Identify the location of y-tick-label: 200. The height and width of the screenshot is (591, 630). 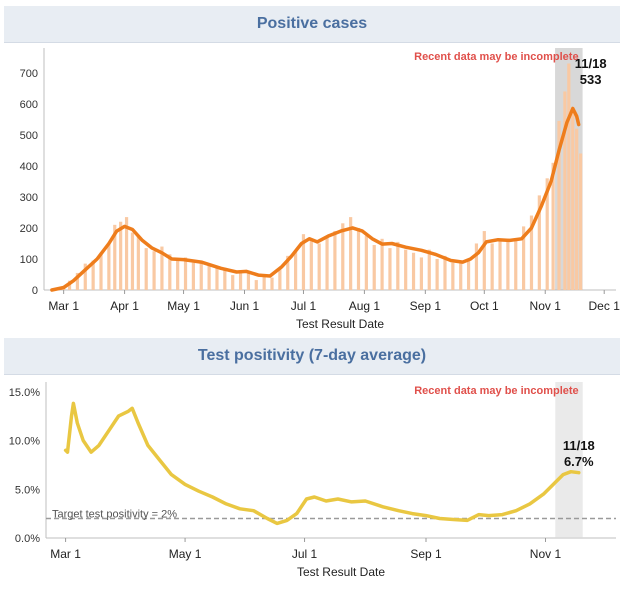
(29, 229).